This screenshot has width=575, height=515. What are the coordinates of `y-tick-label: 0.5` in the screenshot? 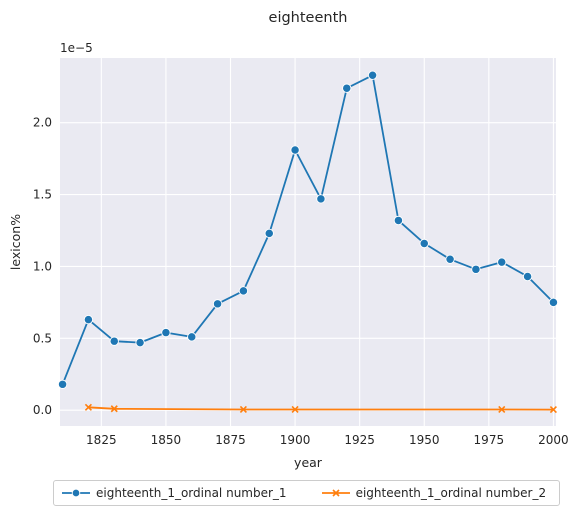 It's located at (42, 338).